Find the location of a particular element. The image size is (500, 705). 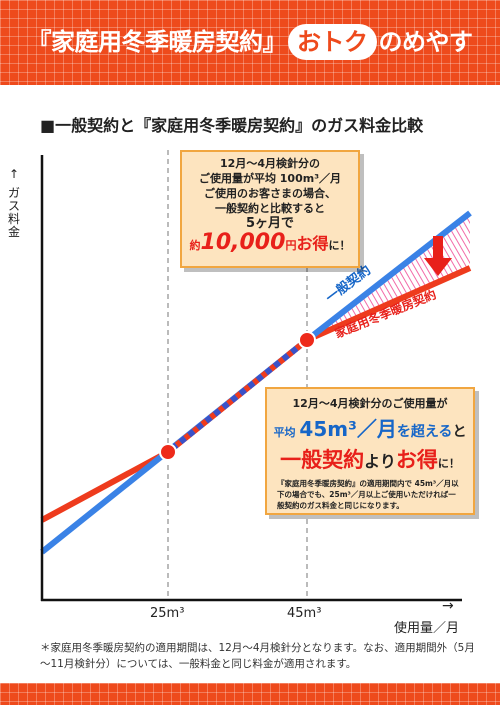

callout2-line1: 12月～4月検針分のご使用量が is located at coordinates (370, 403).